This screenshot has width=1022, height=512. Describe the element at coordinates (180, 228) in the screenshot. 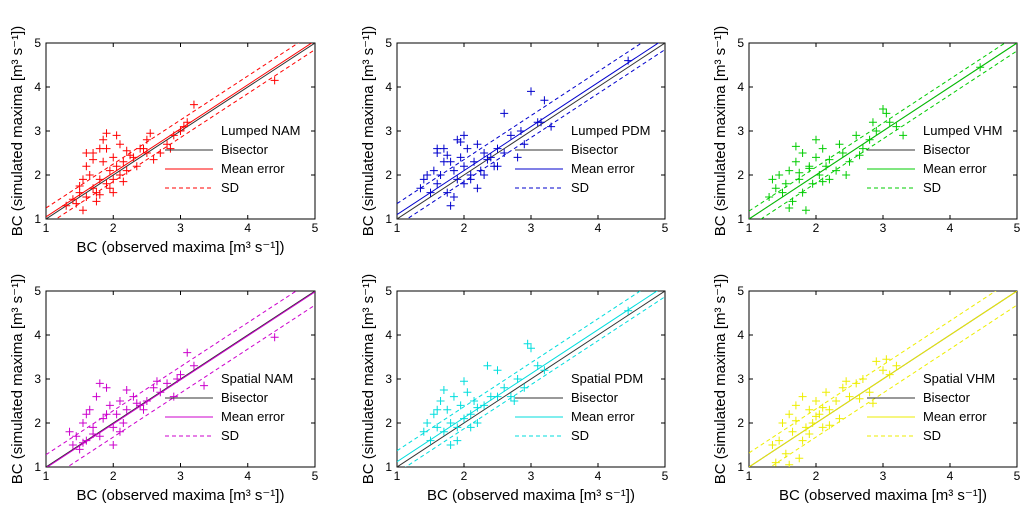

I see `x-tick-label: 3` at that location.